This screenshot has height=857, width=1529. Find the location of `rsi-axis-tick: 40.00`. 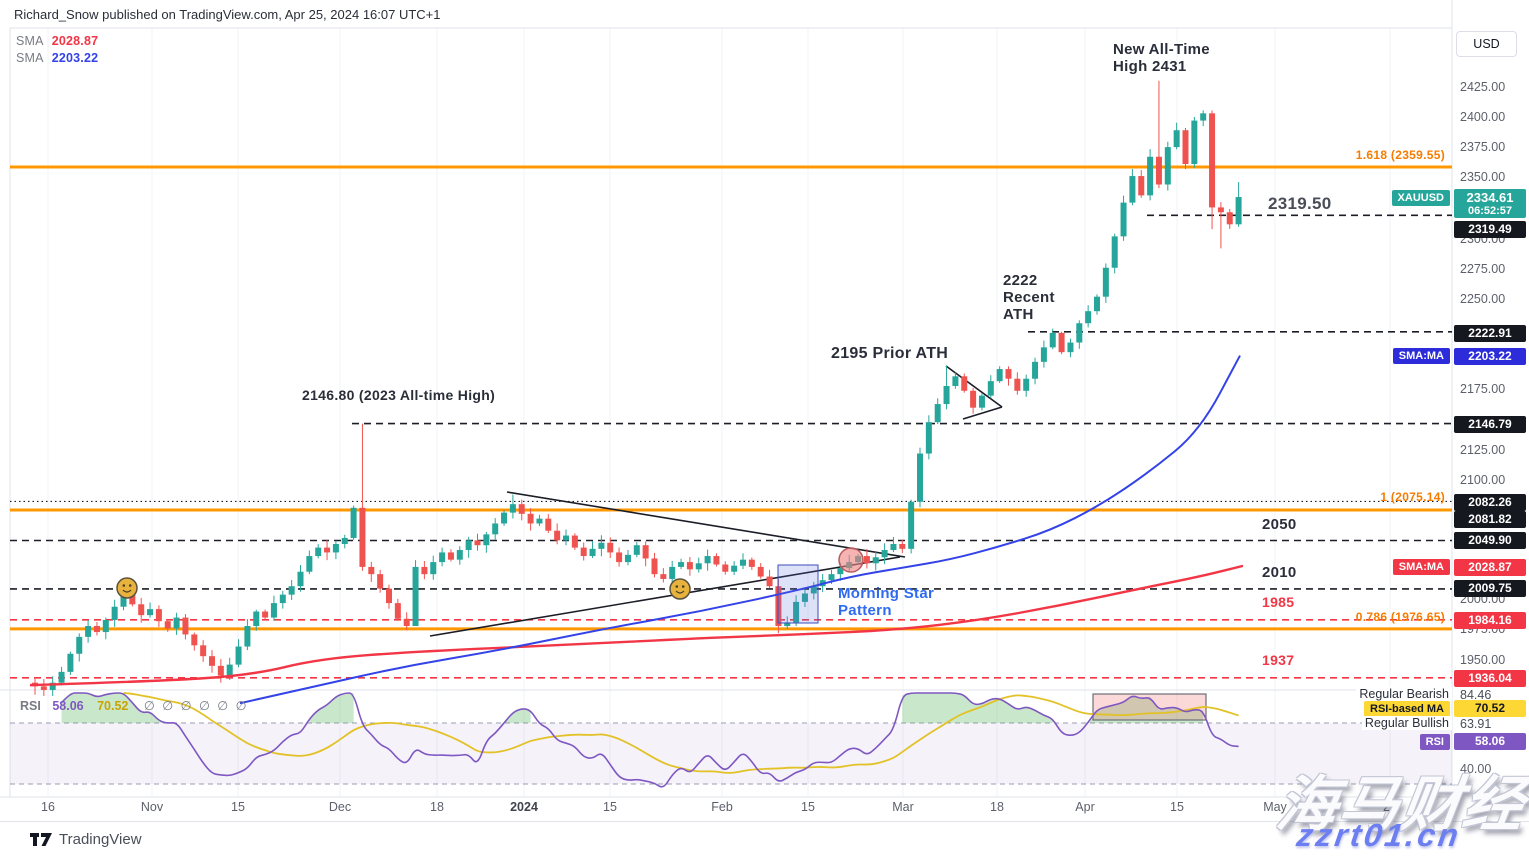

rsi-axis-tick: 40.00 is located at coordinates (1476, 769).